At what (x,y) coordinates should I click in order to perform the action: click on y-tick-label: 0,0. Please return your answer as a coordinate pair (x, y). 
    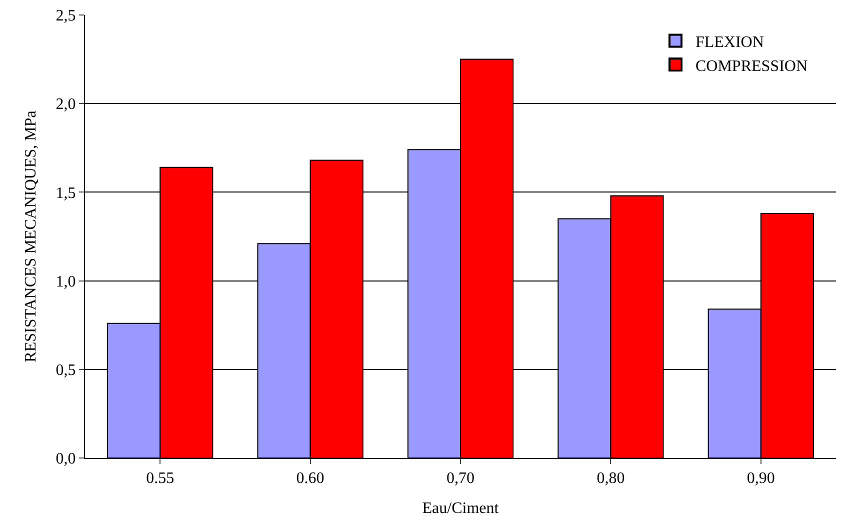
    Looking at the image, I should click on (66, 459).